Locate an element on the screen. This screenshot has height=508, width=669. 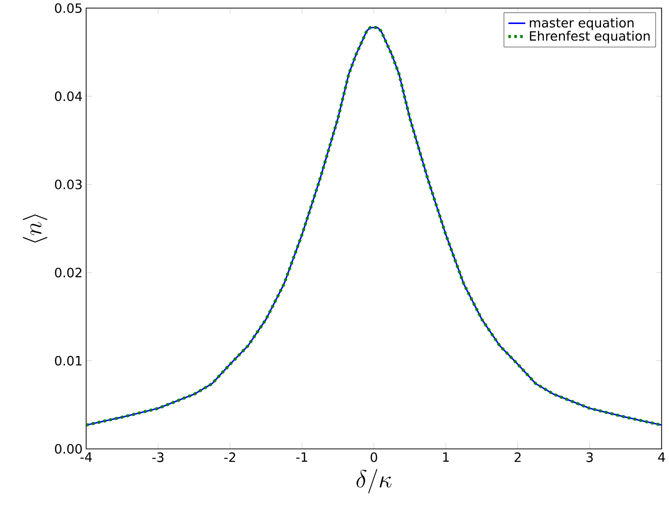
x-tick-label: -2 is located at coordinates (230, 457).